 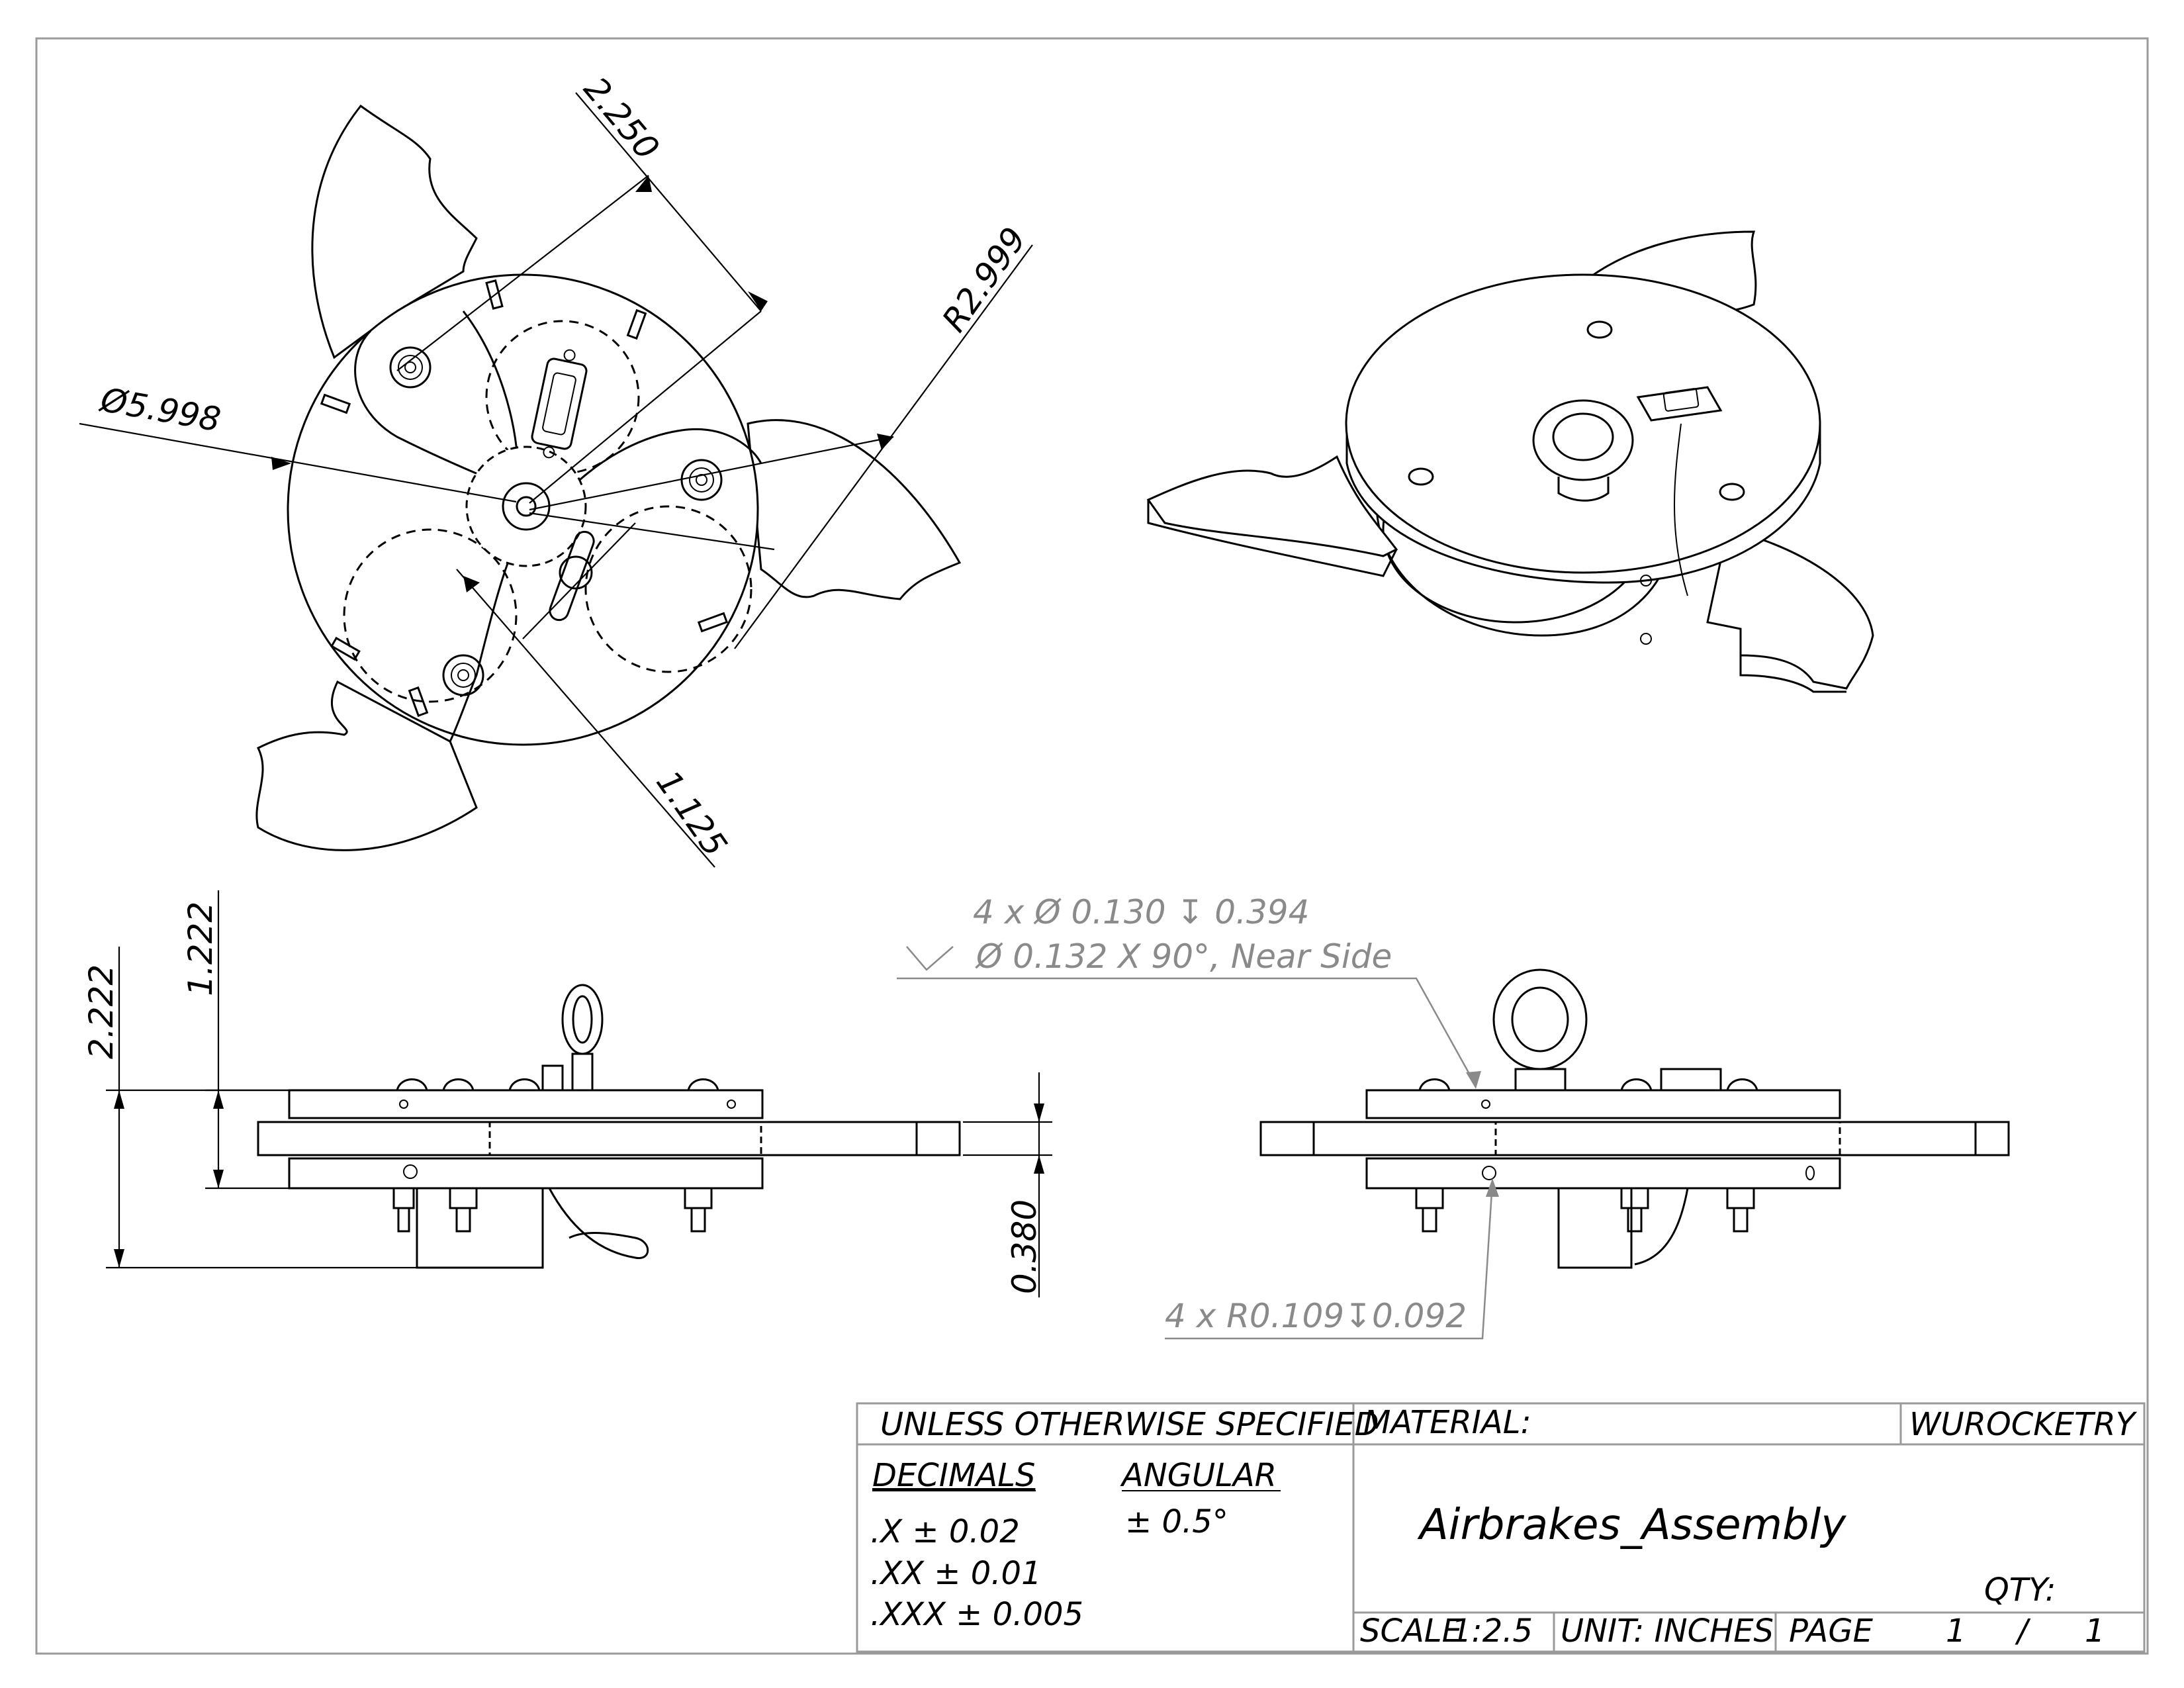 What do you see at coordinates (1187, 1031) in the screenshot?
I see `hole-leader` at bounding box center [1187, 1031].